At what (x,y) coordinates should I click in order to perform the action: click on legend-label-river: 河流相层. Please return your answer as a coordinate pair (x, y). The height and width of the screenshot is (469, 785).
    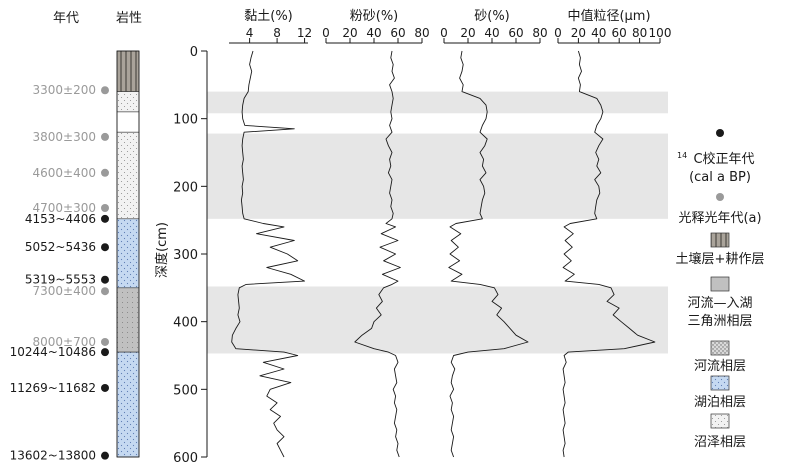
    Looking at the image, I should click on (720, 366).